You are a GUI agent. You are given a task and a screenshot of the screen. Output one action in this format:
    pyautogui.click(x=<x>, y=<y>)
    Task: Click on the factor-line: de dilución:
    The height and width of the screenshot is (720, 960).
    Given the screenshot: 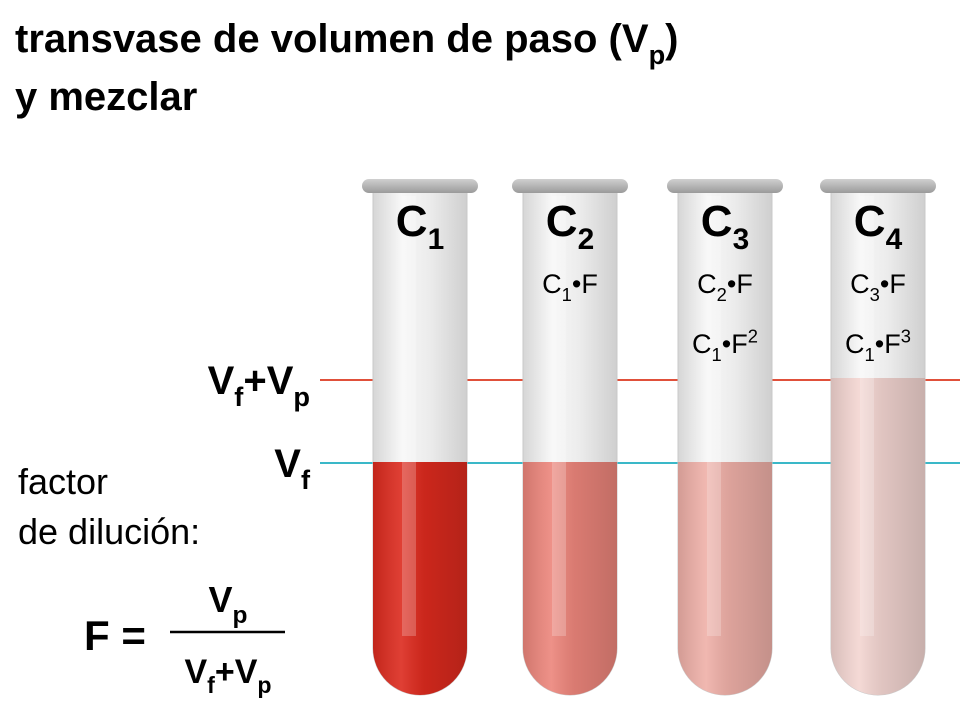 What is the action you would take?
    pyautogui.click(x=109, y=531)
    